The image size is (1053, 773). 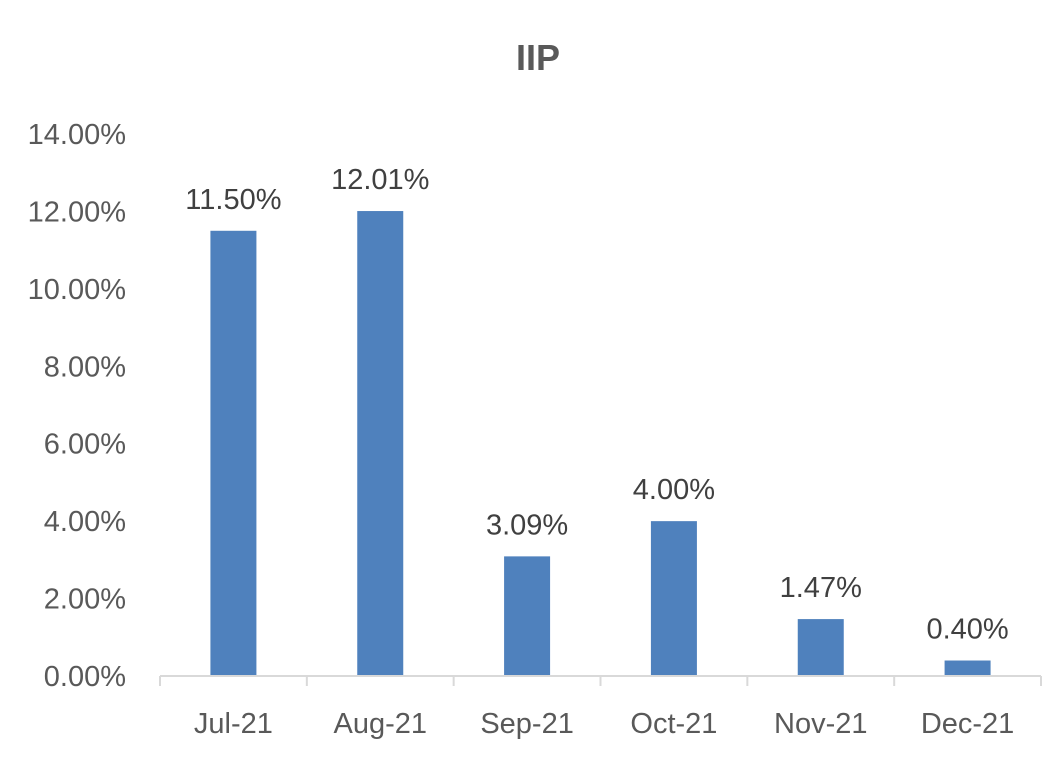 I want to click on chart-title: IIP, so click(x=538, y=57).